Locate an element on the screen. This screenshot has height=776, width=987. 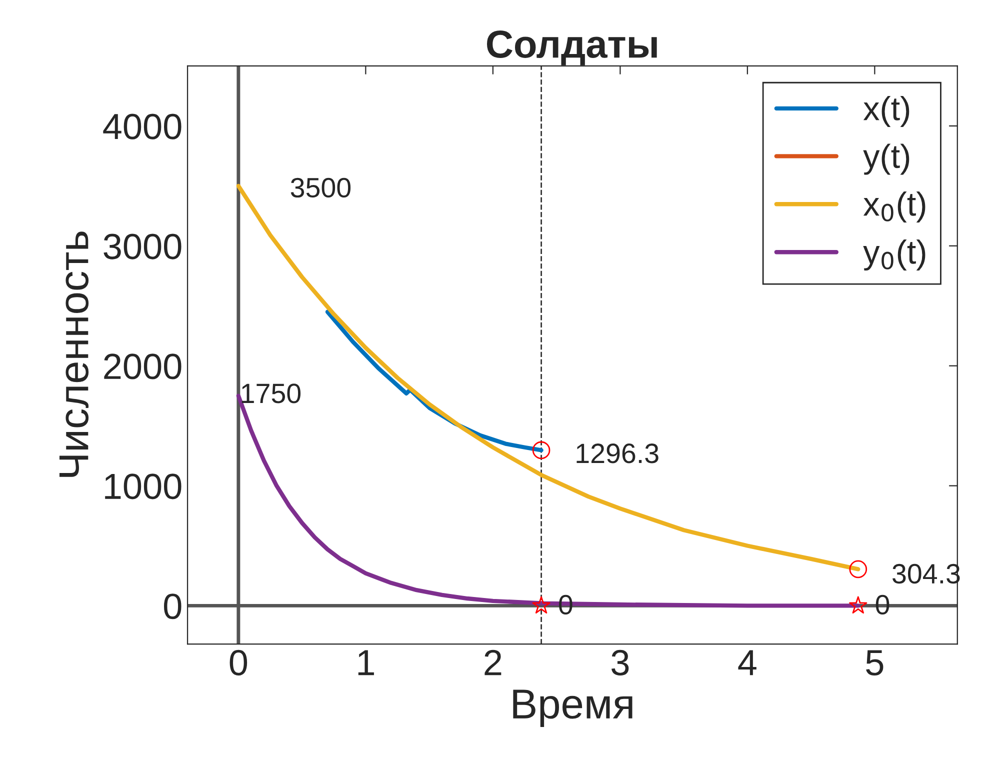
annotation: 1296.3 is located at coordinates (617, 454).